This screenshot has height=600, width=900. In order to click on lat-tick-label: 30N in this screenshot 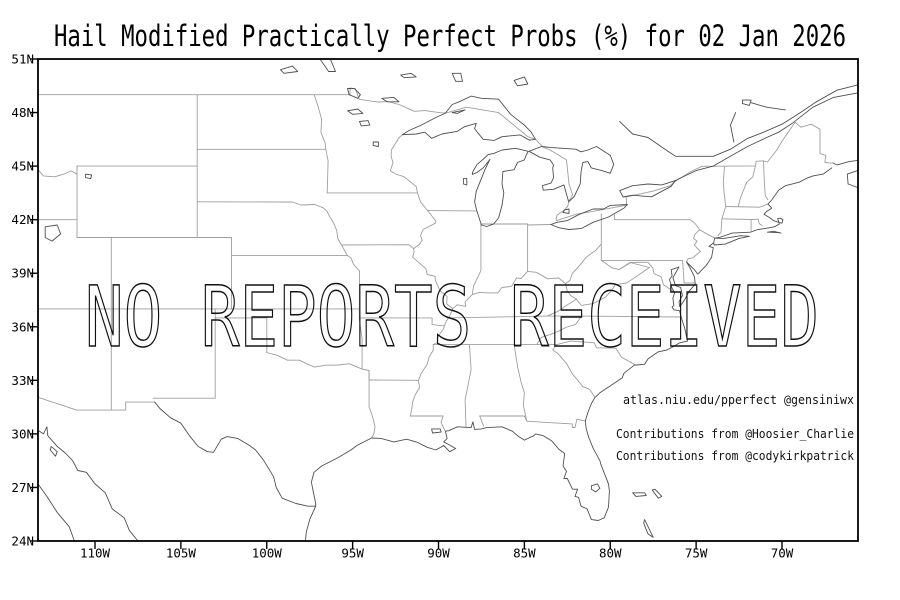, I will do `click(22, 433)`.